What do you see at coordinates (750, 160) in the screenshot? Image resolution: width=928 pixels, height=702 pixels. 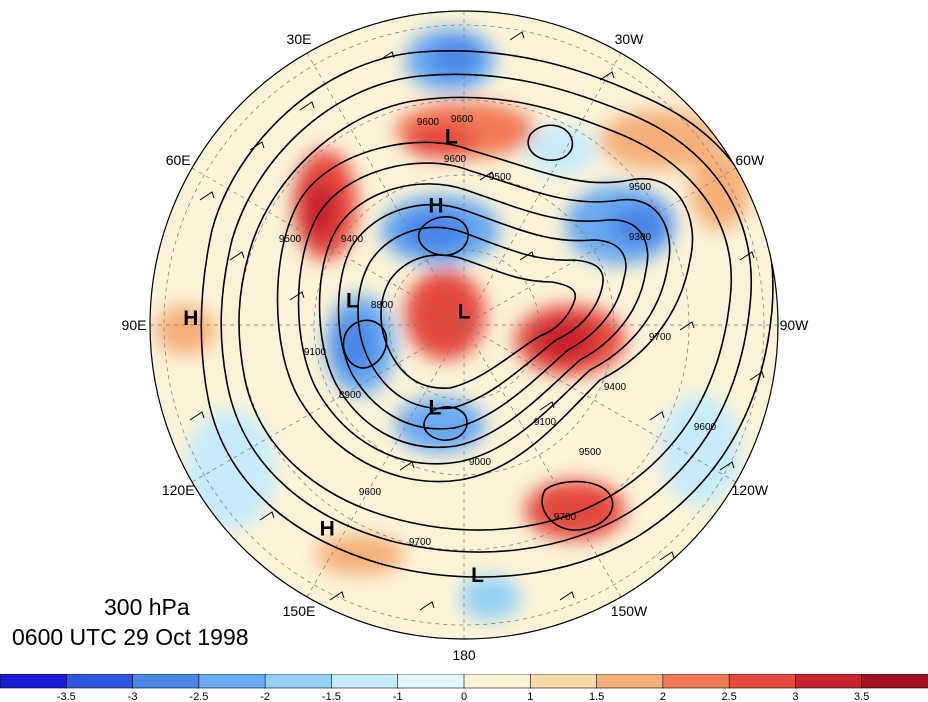 I see `longitude-label: 60W` at bounding box center [750, 160].